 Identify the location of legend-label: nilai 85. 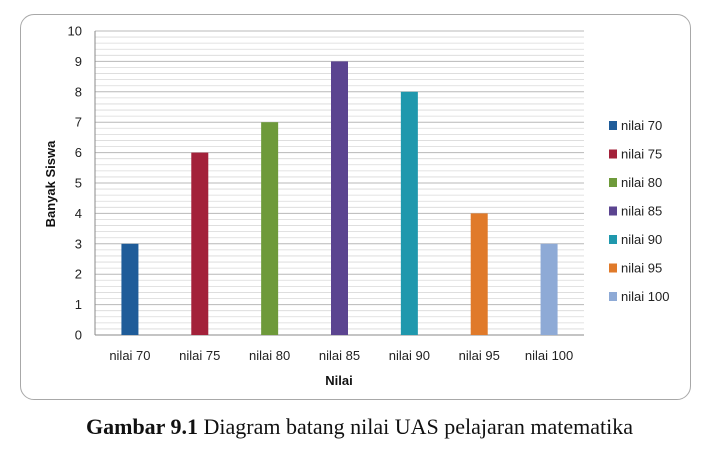
(641, 211).